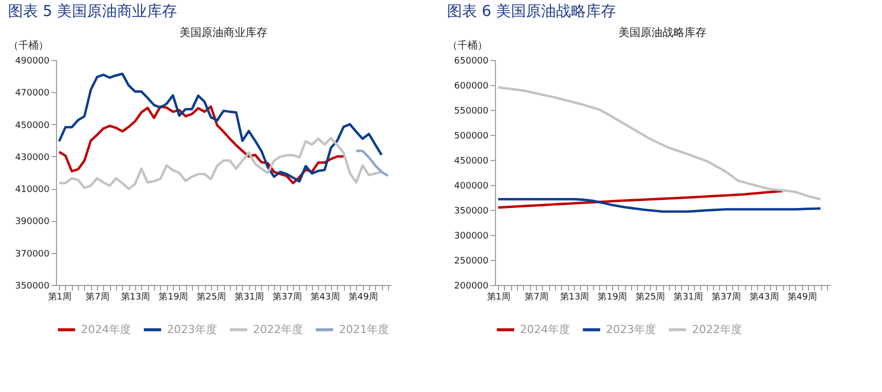  I want to click on y-tick-label: 370000, so click(32, 254).